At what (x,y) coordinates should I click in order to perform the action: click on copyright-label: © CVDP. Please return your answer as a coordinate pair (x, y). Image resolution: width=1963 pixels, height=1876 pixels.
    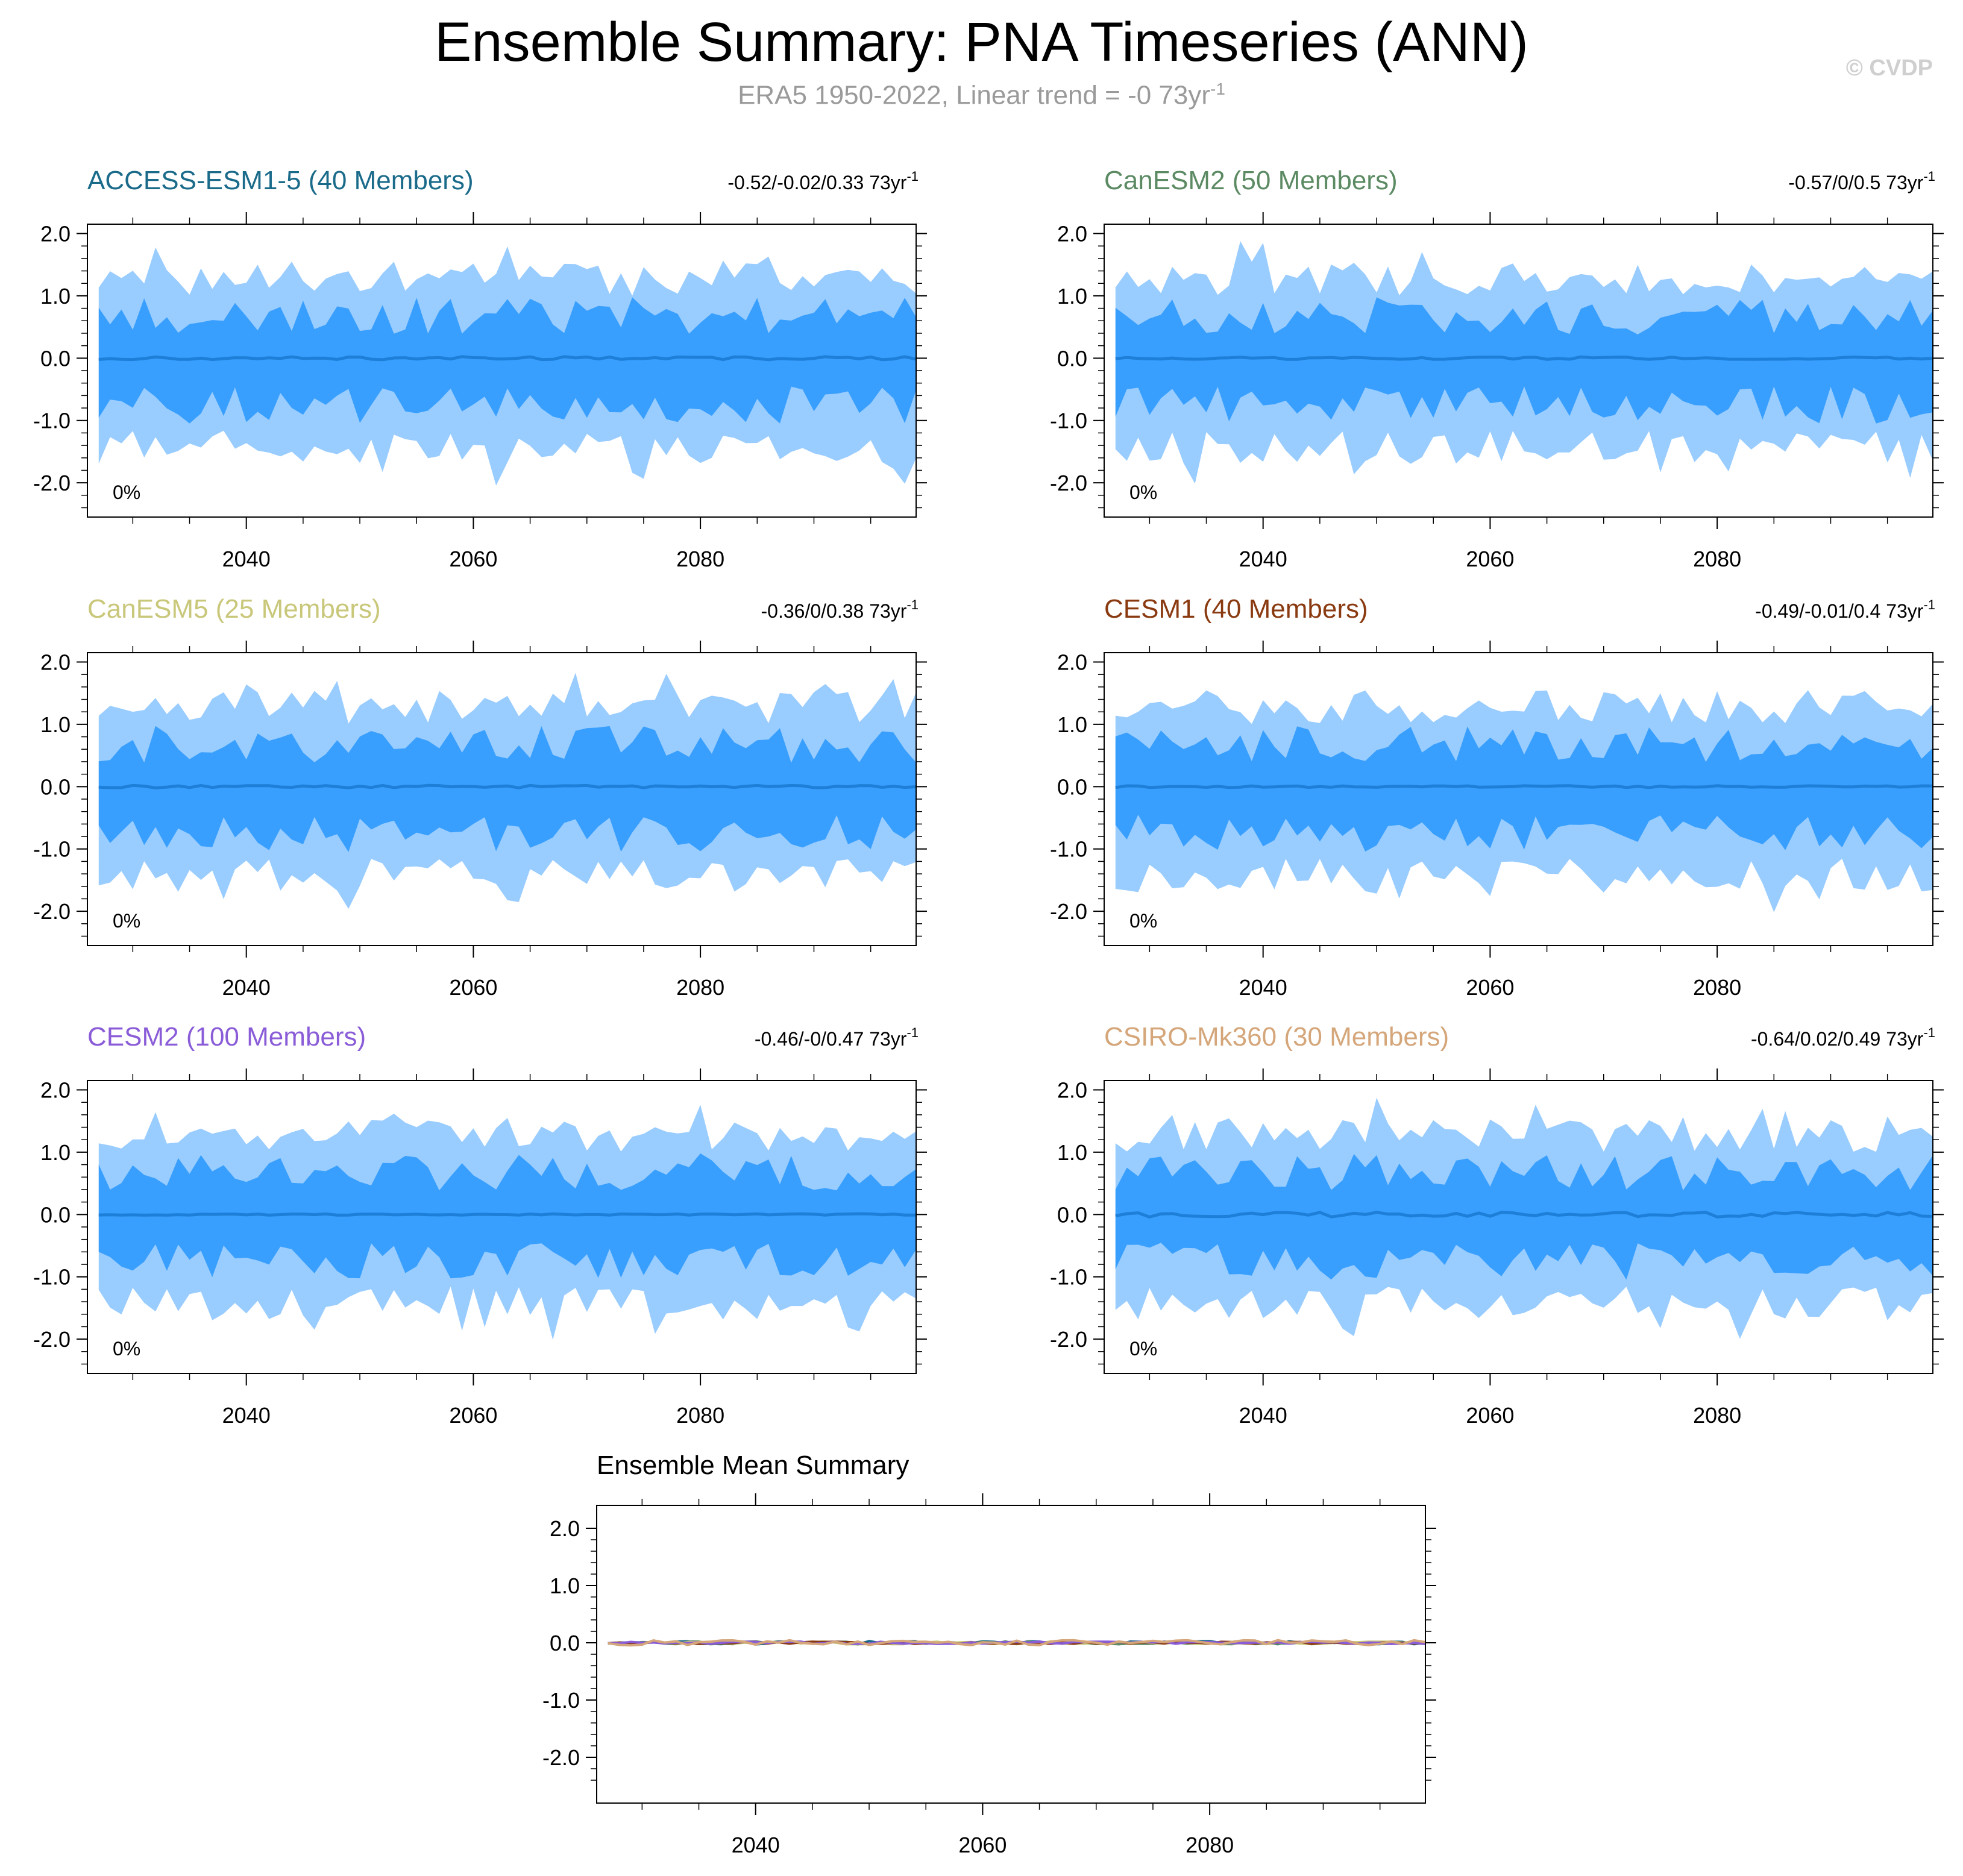
    Looking at the image, I should click on (1889, 68).